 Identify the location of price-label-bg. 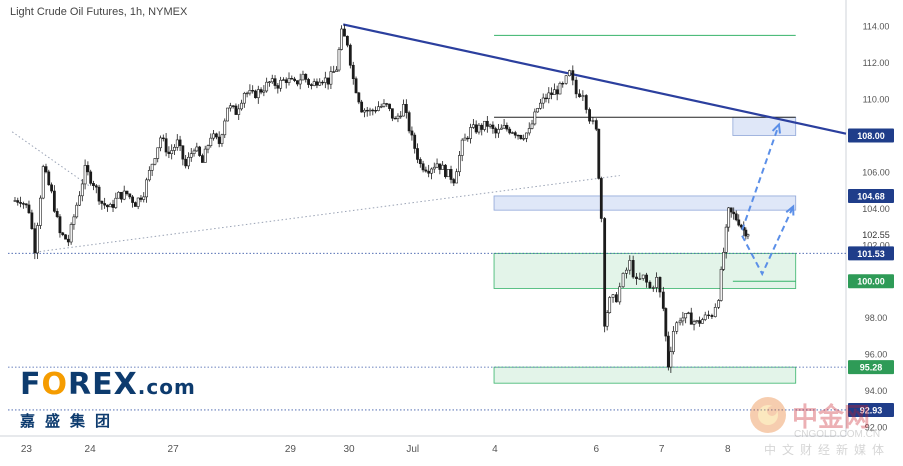
(874, 234).